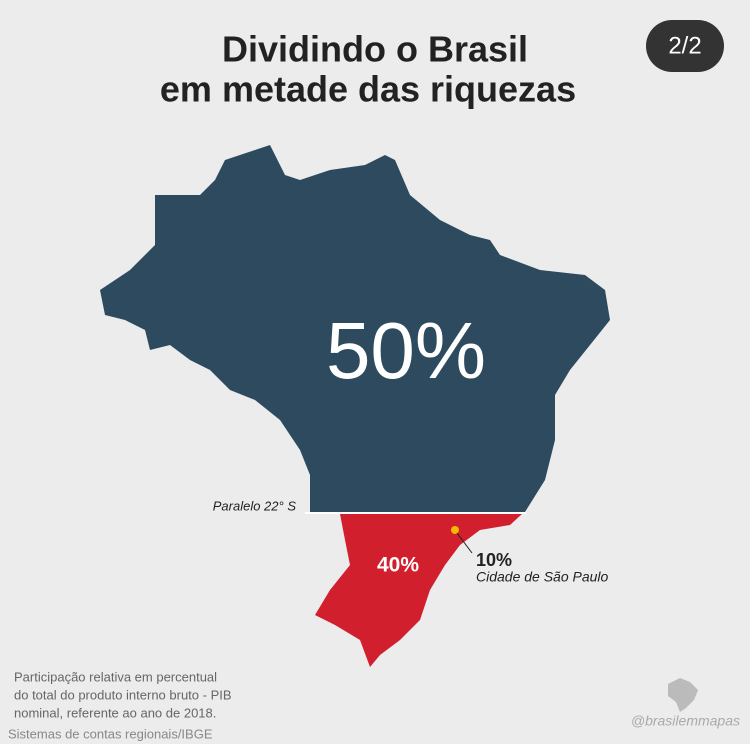 This screenshot has width=750, height=744. I want to click on page-number: 2/2, so click(684, 45).